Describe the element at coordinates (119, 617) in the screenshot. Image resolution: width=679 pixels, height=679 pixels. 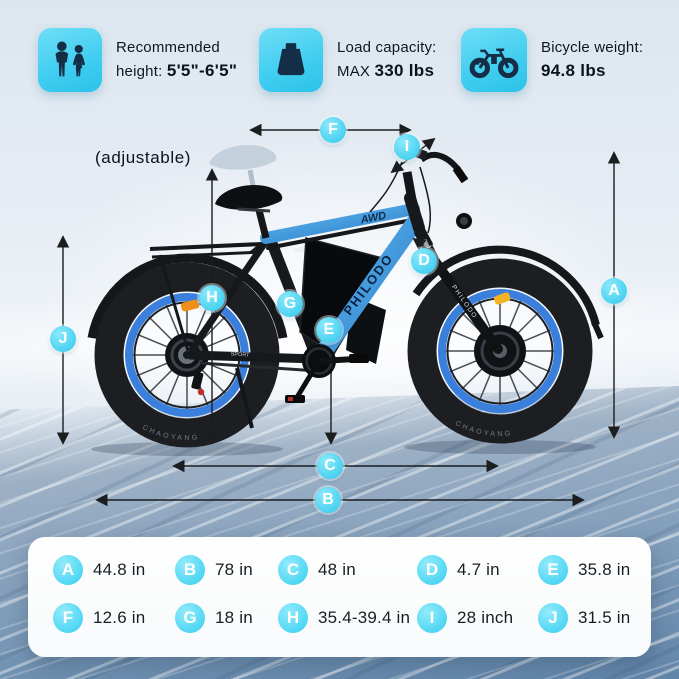
I see `spec-value-f: 12.6 in` at that location.